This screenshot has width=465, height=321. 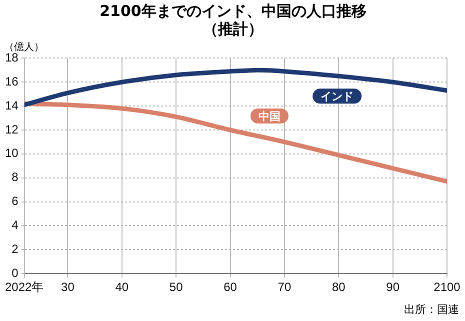 What do you see at coordinates (337, 97) in the screenshot?
I see `series-label: インド` at bounding box center [337, 97].